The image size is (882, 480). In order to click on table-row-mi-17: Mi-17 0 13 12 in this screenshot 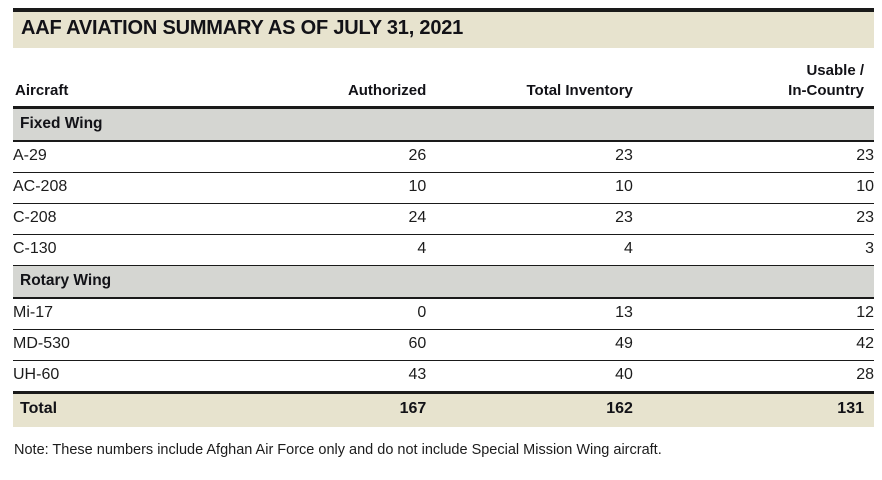, I will do `click(443, 314)`.